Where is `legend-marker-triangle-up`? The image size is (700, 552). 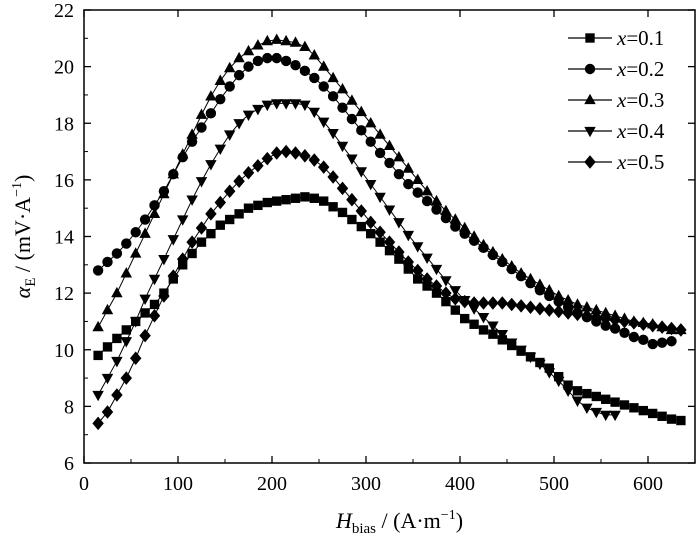
legend-marker-triangle-up is located at coordinates (590, 99).